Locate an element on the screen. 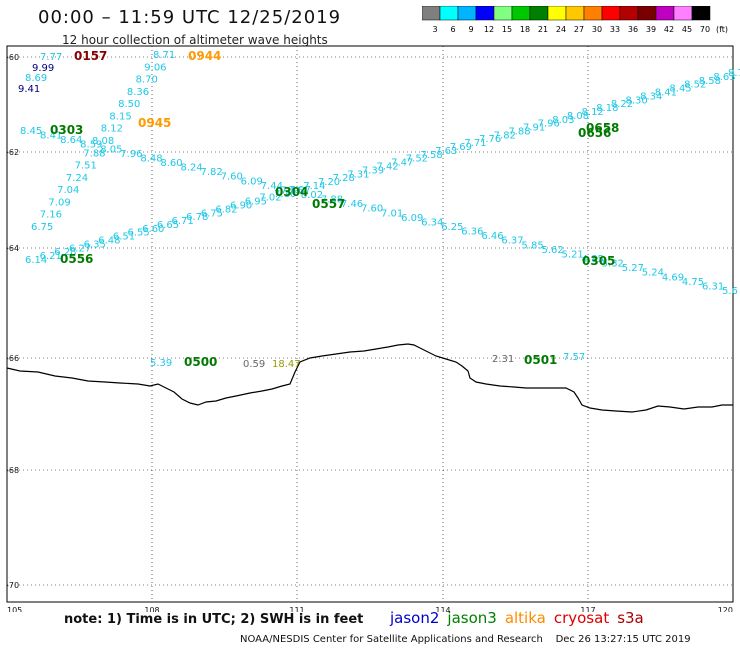  wave-height-value: 7.56 is located at coordinates (292, 190).